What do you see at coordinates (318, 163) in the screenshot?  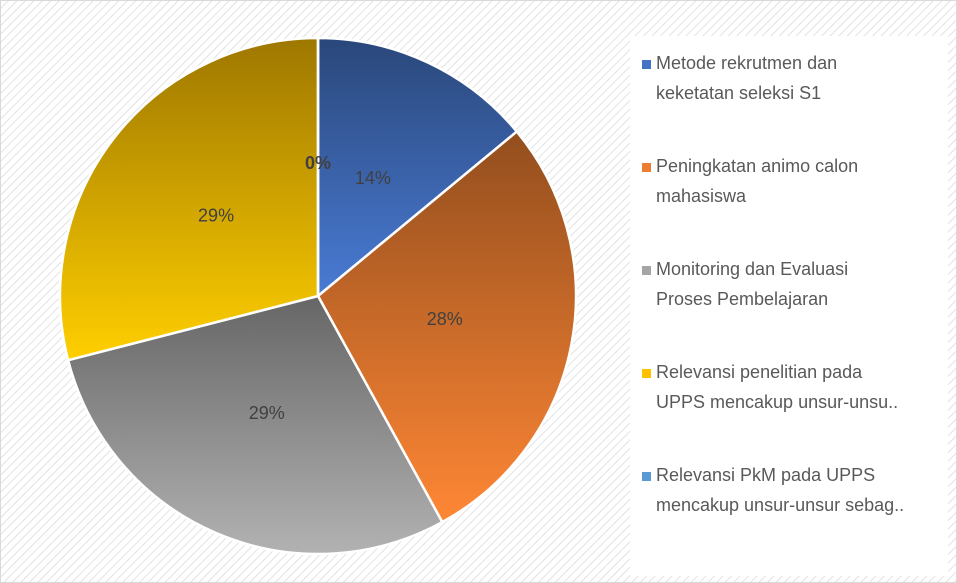 I see `data-label: 0%` at bounding box center [318, 163].